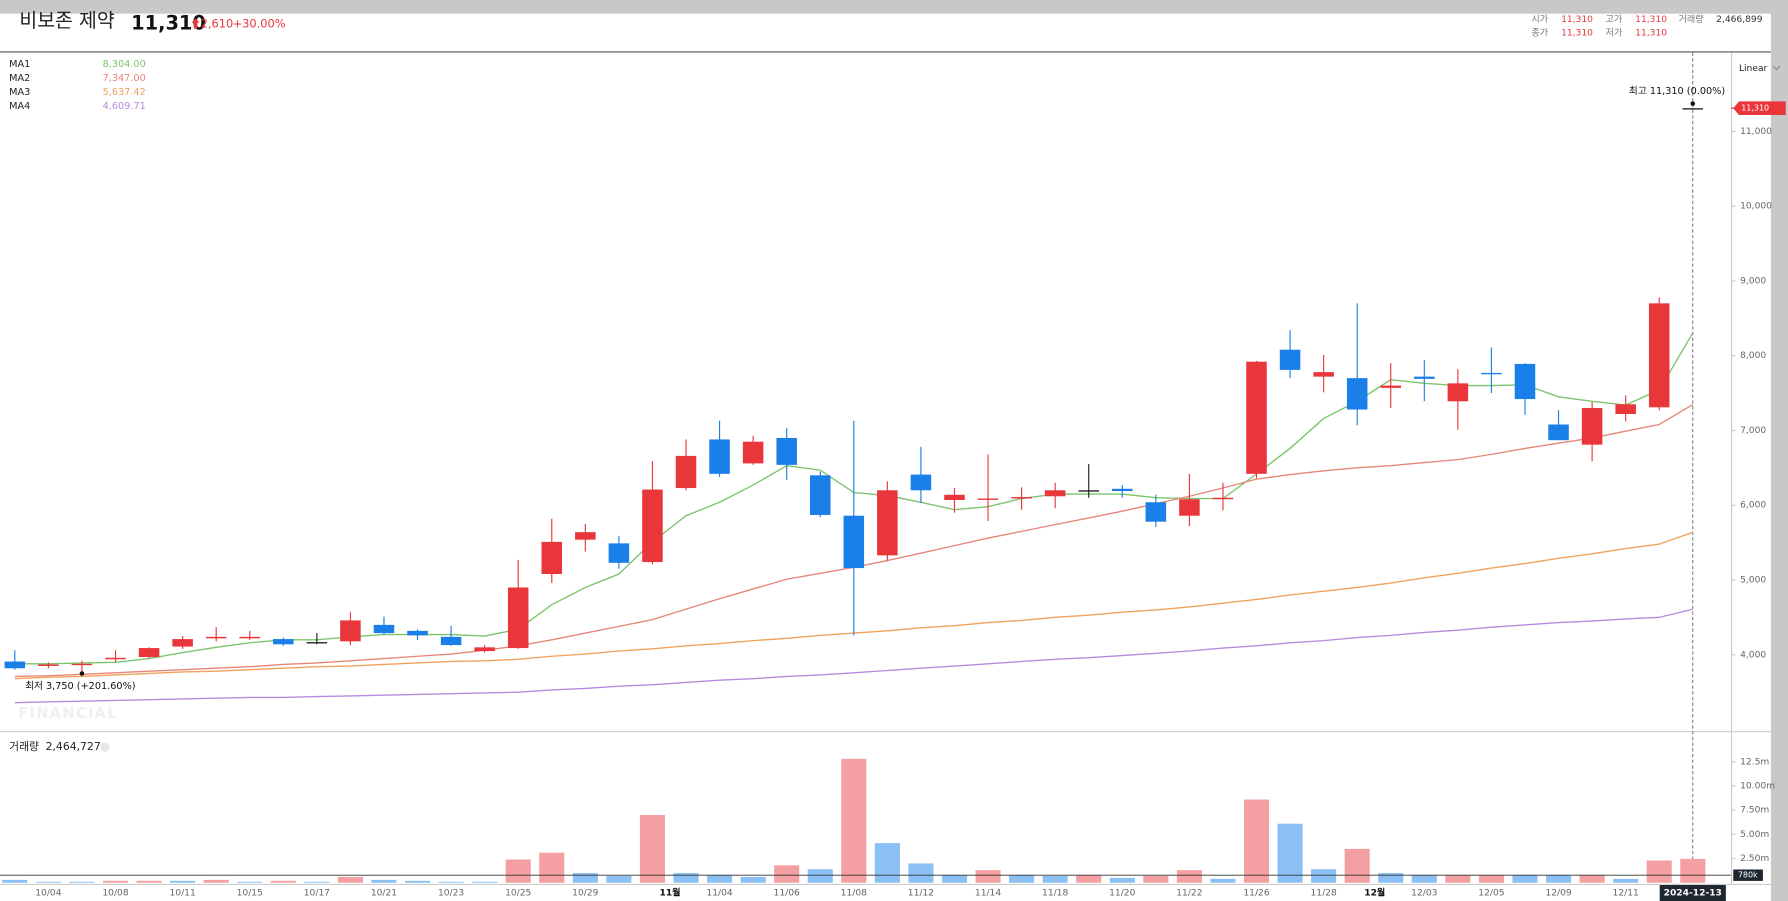  I want to click on volume-settings-icon, so click(105, 747).